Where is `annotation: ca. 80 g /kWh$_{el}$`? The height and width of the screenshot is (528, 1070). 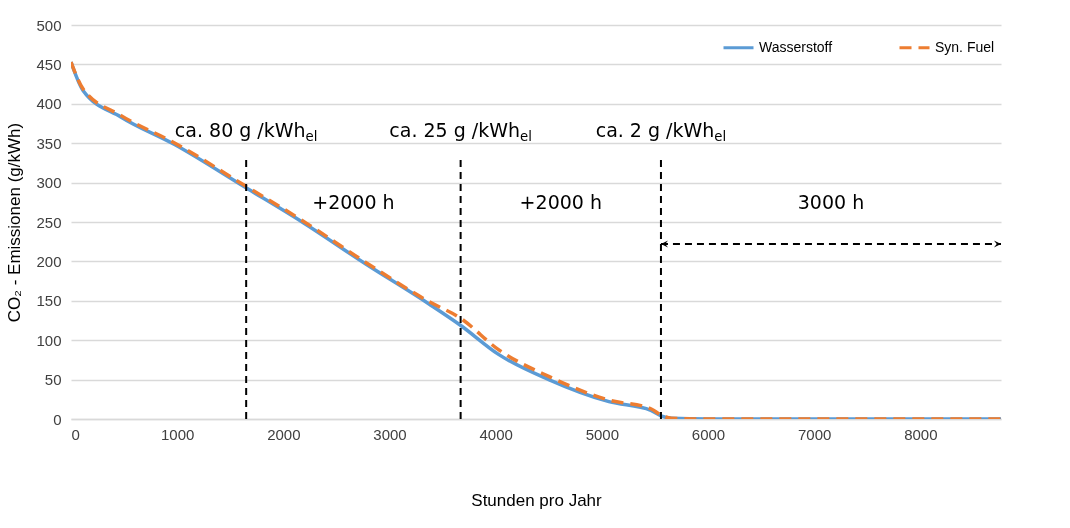
annotation: ca. 80 g /kWh$_{el}$ is located at coordinates (246, 132).